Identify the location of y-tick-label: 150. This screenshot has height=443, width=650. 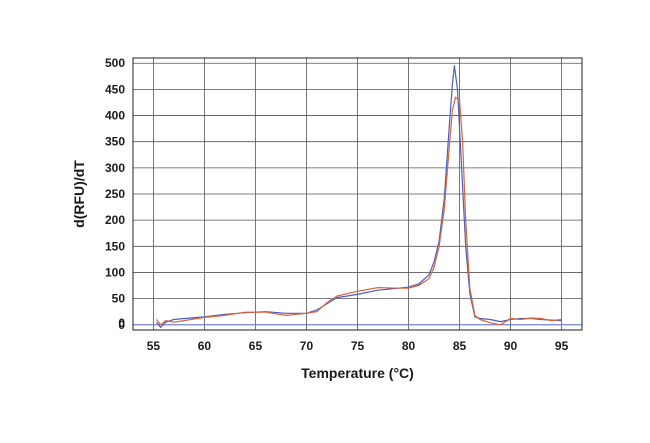
(115, 246).